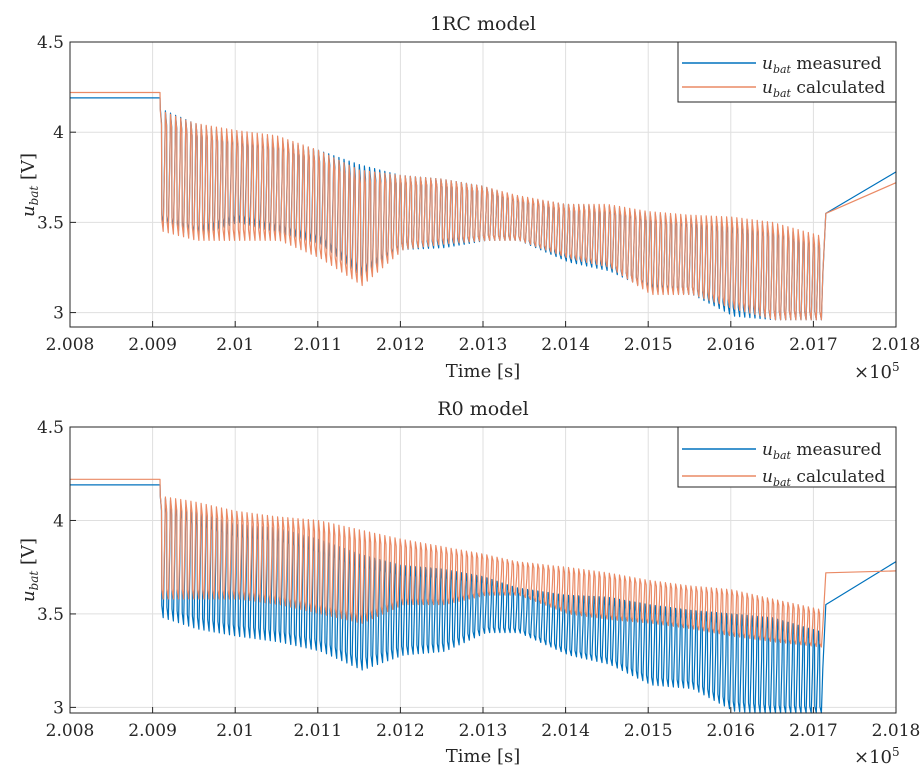 Image resolution: width=923 pixels, height=775 pixels. Describe the element at coordinates (482, 409) in the screenshot. I see `chart-title: R0 model` at that location.